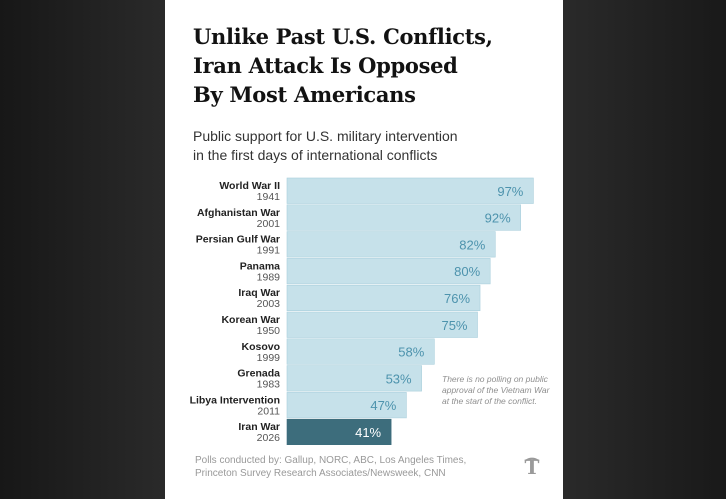 The width and height of the screenshot is (726, 499). I want to click on year-label: 2001, so click(269, 224).